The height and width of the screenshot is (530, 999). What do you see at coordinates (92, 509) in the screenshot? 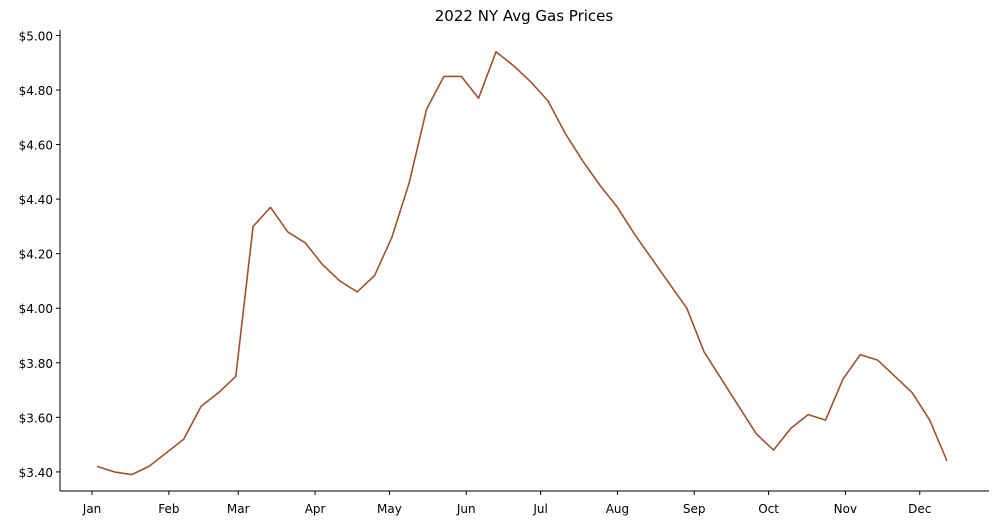
I see `x-tick-label: Jan` at bounding box center [92, 509].